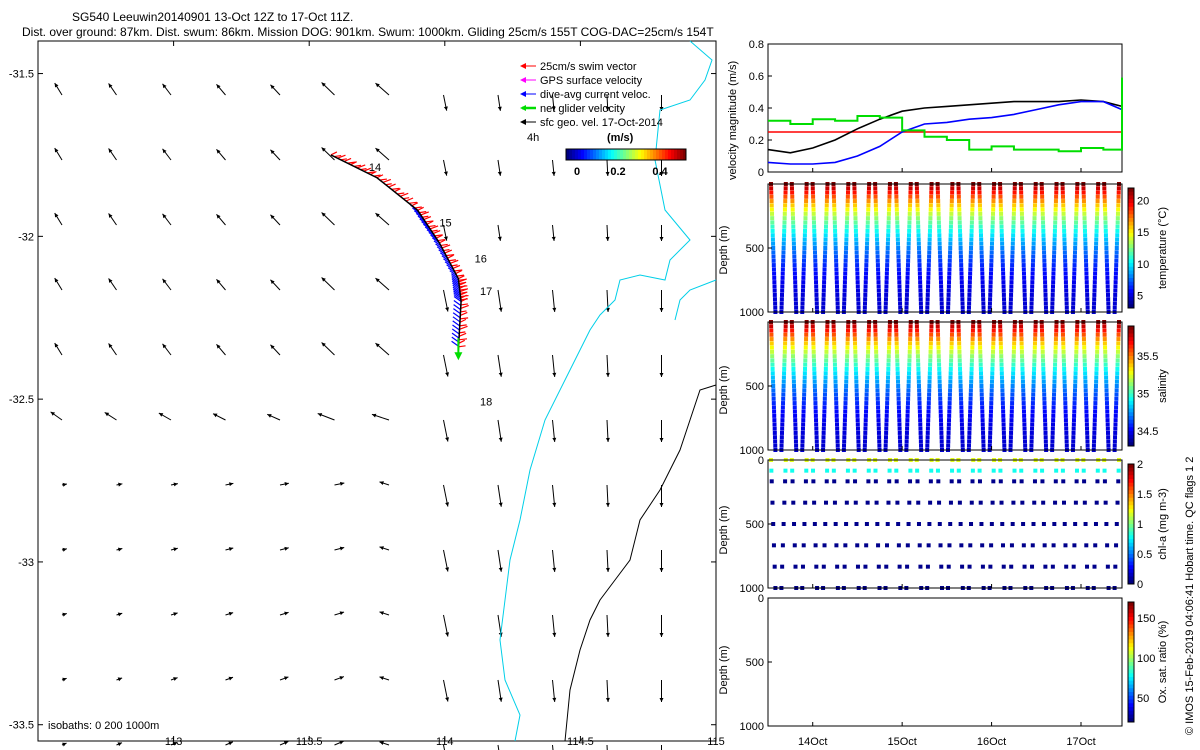  I want to click on speed-colorbar, so click(626, 154).